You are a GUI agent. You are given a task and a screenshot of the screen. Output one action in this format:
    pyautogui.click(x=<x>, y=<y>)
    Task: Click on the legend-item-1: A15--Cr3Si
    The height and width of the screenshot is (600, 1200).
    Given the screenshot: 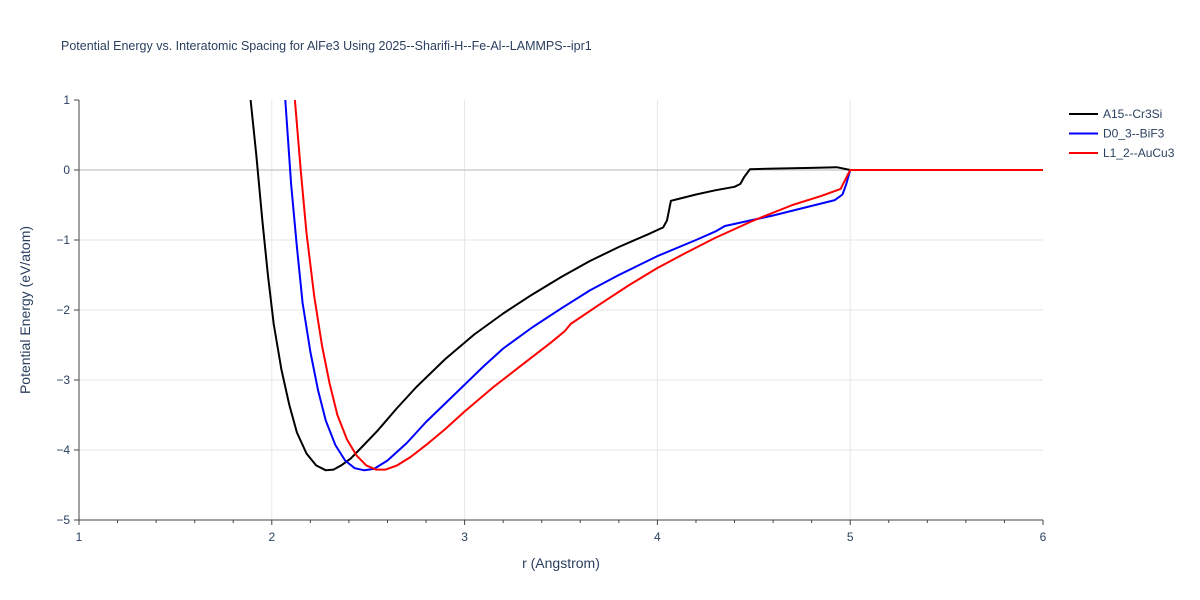 What is the action you would take?
    pyautogui.click(x=1115, y=114)
    